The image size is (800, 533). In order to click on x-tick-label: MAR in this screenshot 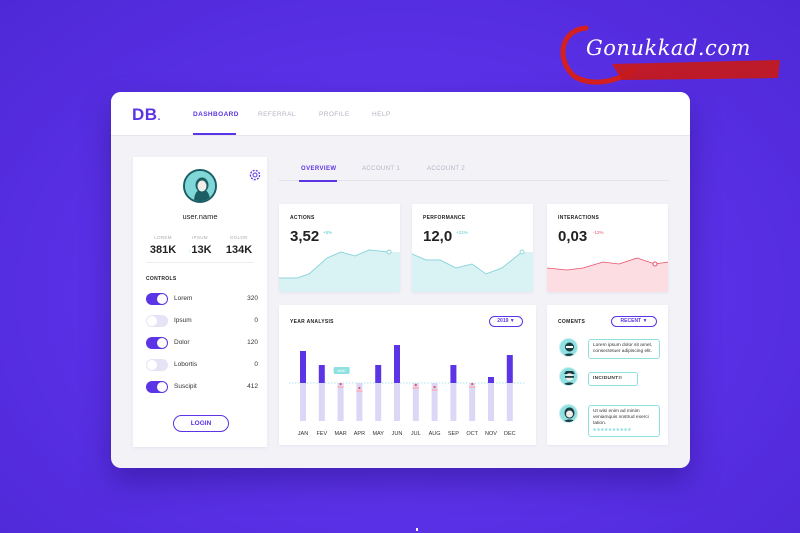, I will do `click(340, 434)`.